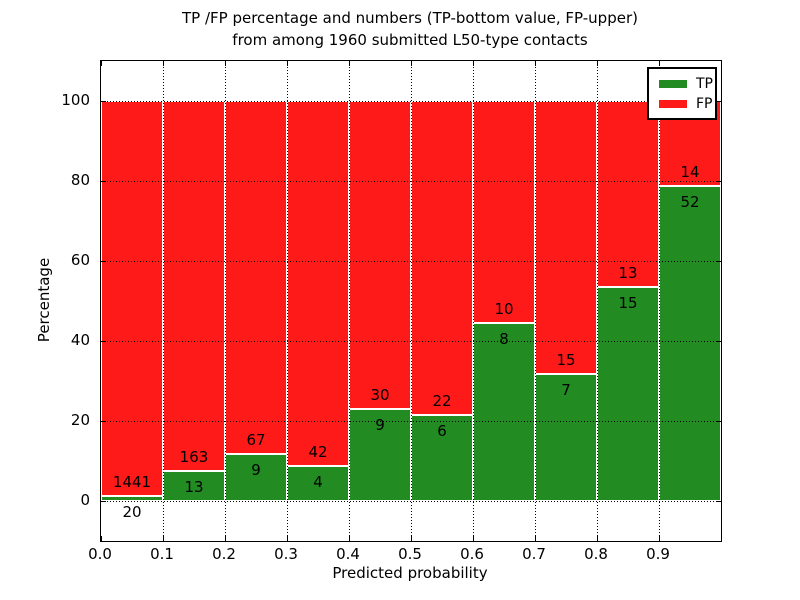 The height and width of the screenshot is (600, 800). I want to click on tp-count-label: 15, so click(628, 302).